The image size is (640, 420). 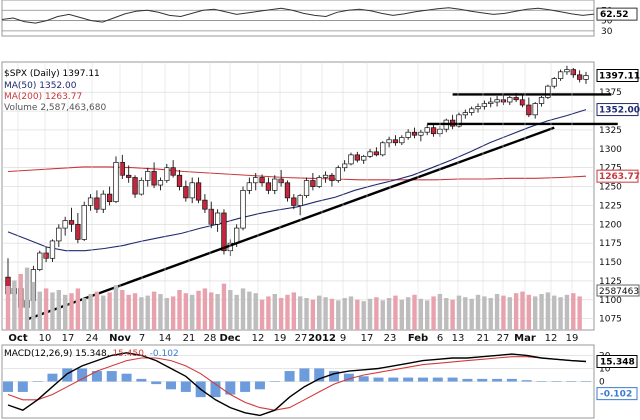 I want to click on x-tick-label: Oct, so click(x=17, y=338).